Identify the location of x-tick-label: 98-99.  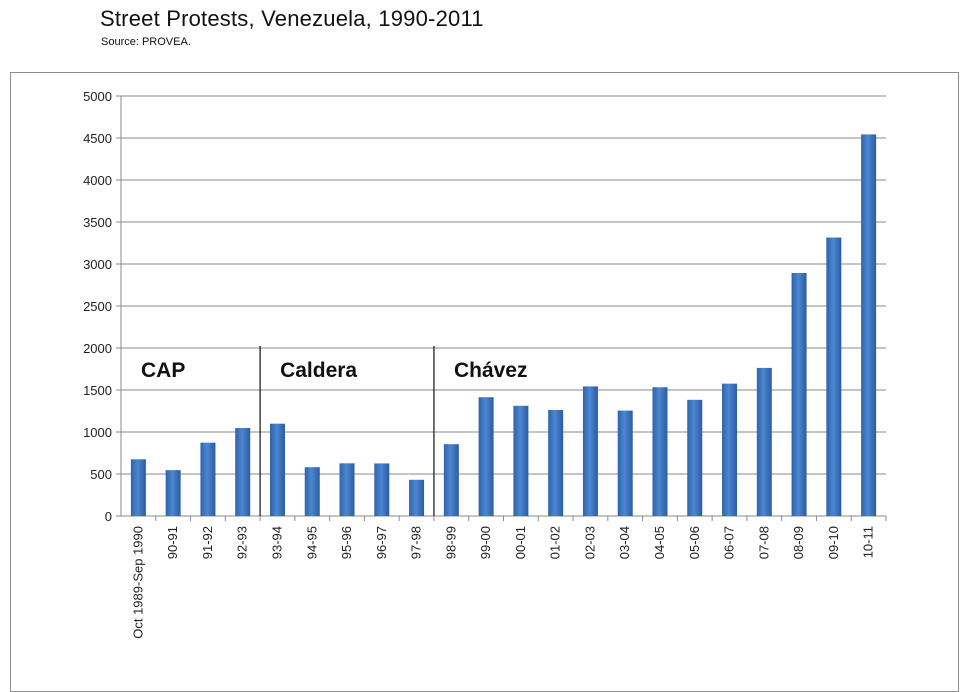
(450, 542).